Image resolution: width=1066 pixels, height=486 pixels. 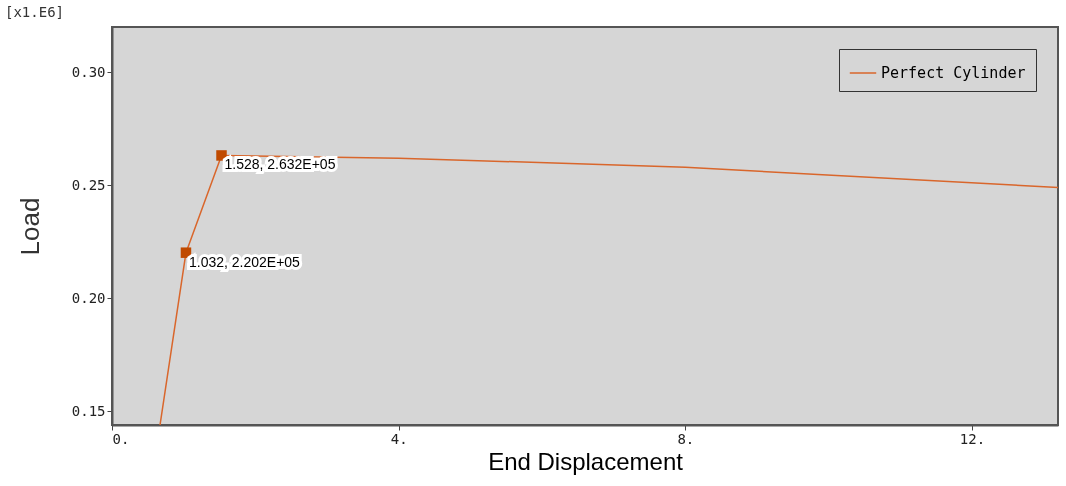 I want to click on y-tick-label: 0.25, so click(x=88, y=184).